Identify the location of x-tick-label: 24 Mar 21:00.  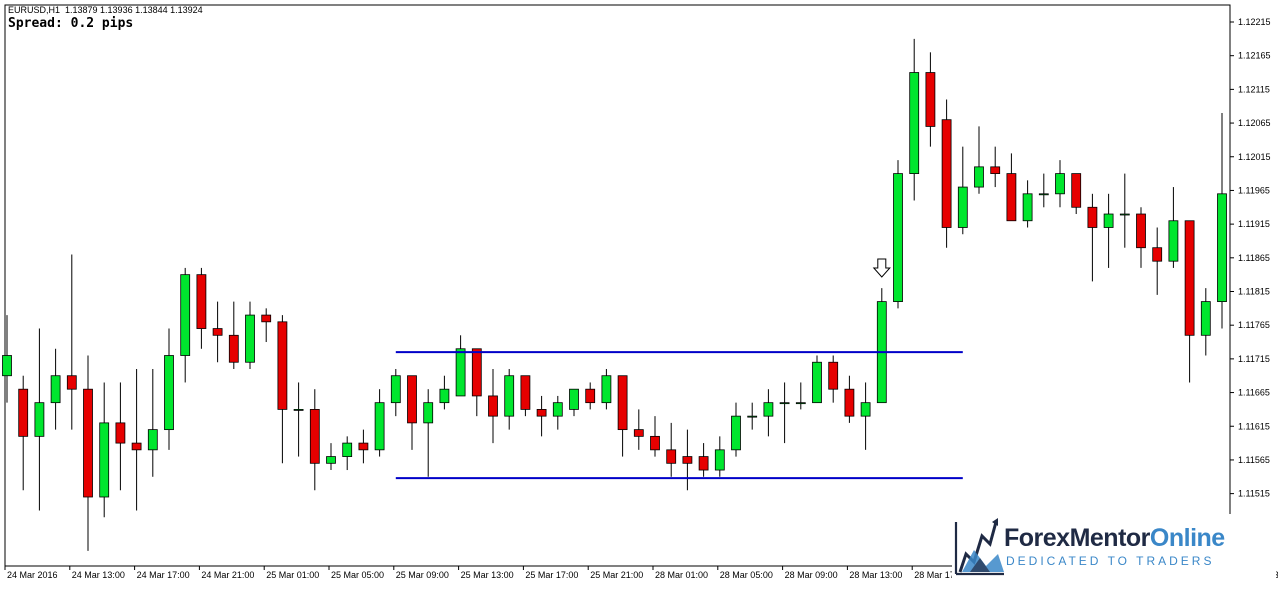
(227, 575).